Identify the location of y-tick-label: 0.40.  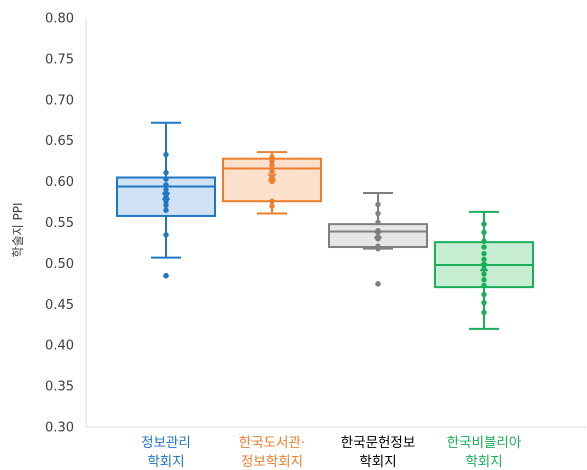
(59, 346).